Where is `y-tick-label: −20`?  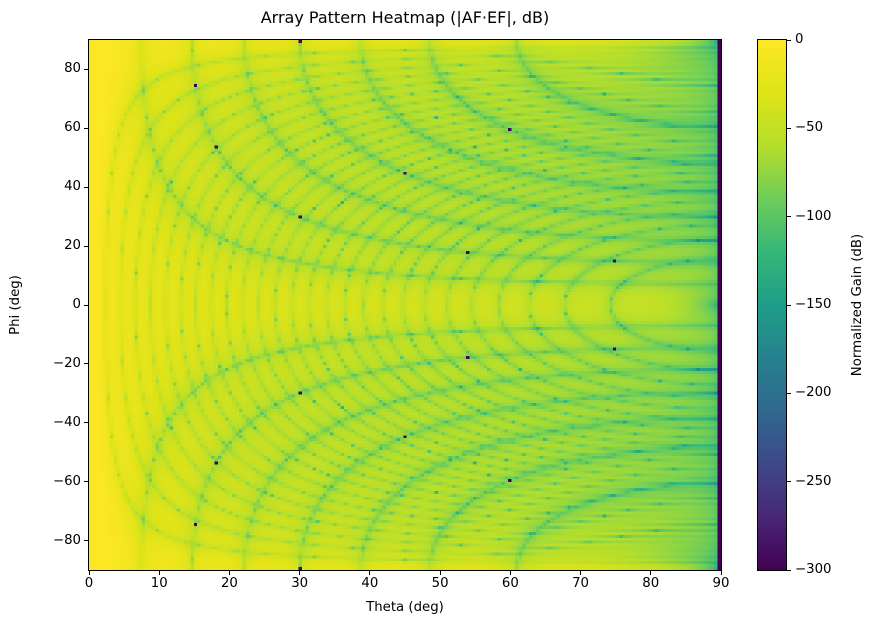 y-tick-label: −20 is located at coordinates (66, 363).